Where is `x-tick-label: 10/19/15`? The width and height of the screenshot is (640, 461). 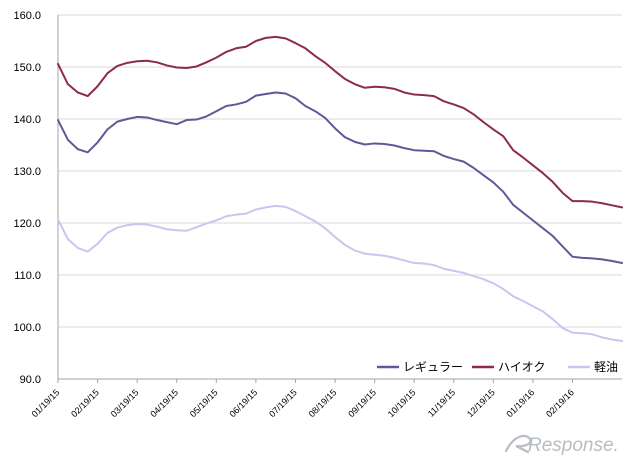
x-tick-label: 10/19/15 is located at coordinates (402, 403).